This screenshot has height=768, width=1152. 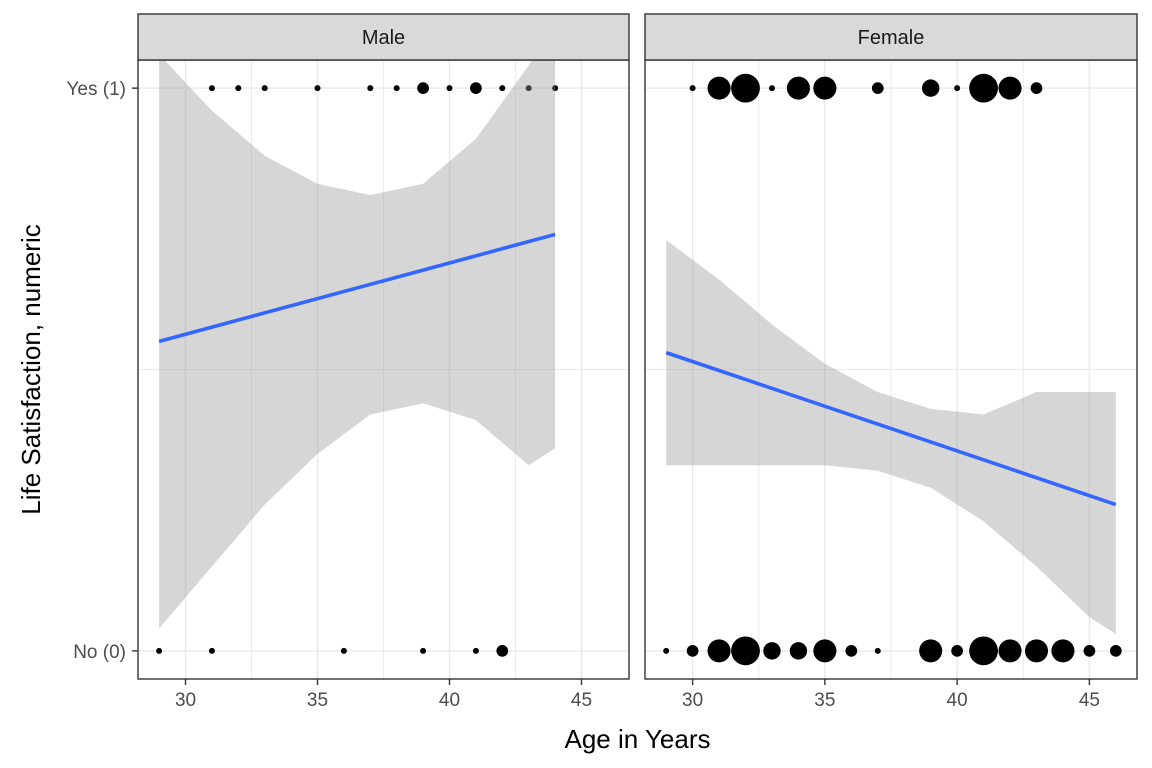 What do you see at coordinates (99, 652) in the screenshot?
I see `y-tick-label: No (0)` at bounding box center [99, 652].